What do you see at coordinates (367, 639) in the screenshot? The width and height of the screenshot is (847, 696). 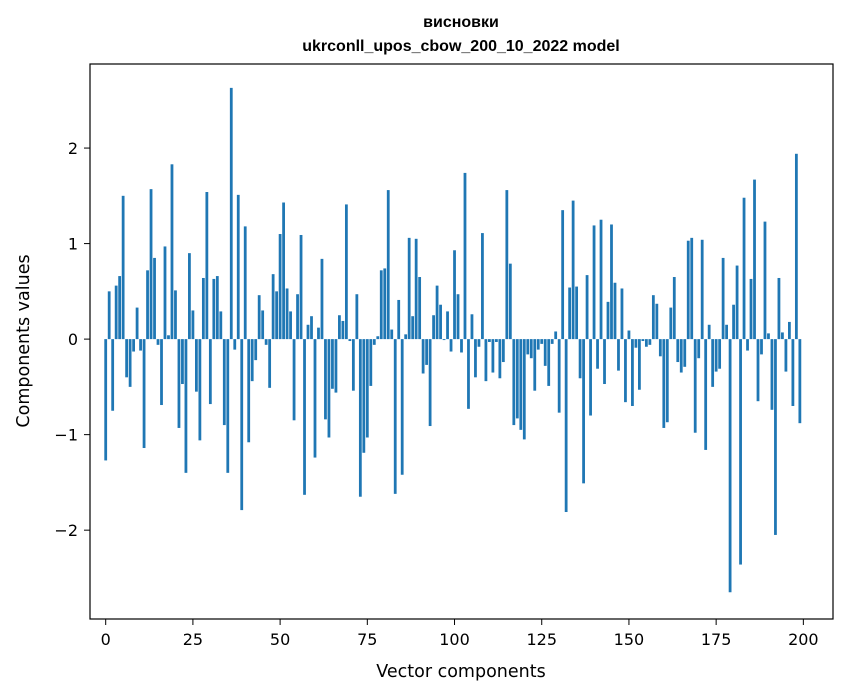 I see `x-tick-label: 75` at bounding box center [367, 639].